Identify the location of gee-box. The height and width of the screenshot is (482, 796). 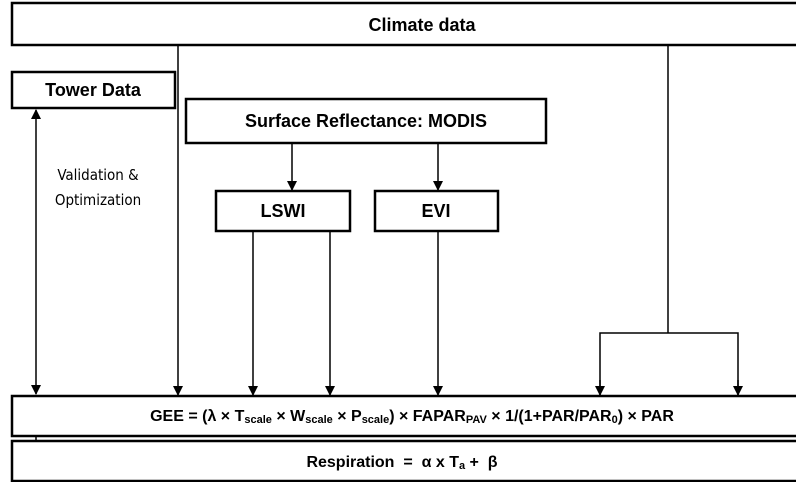
(403, 416).